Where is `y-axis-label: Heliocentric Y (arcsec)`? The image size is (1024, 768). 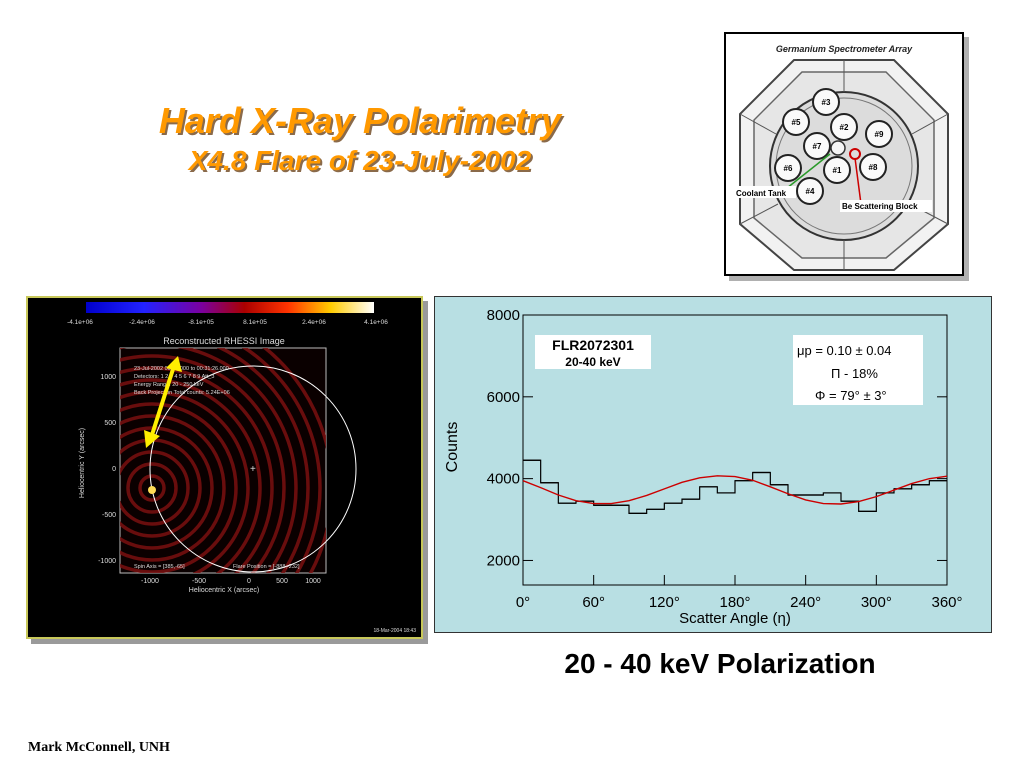
y-axis-label: Heliocentric Y (arcsec) is located at coordinates (82, 463).